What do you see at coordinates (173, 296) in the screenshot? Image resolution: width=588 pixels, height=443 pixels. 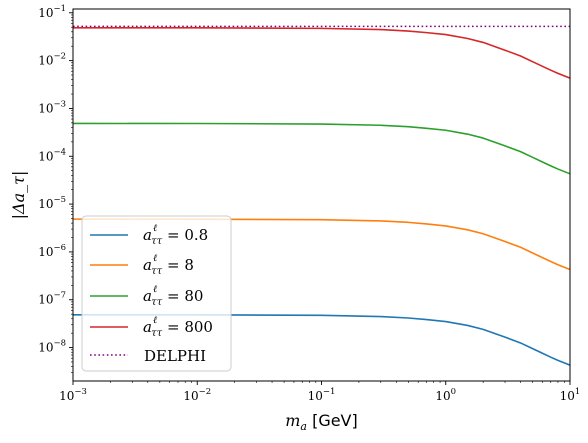 I see `legend-label-3: aℓ ττ = 80` at bounding box center [173, 296].